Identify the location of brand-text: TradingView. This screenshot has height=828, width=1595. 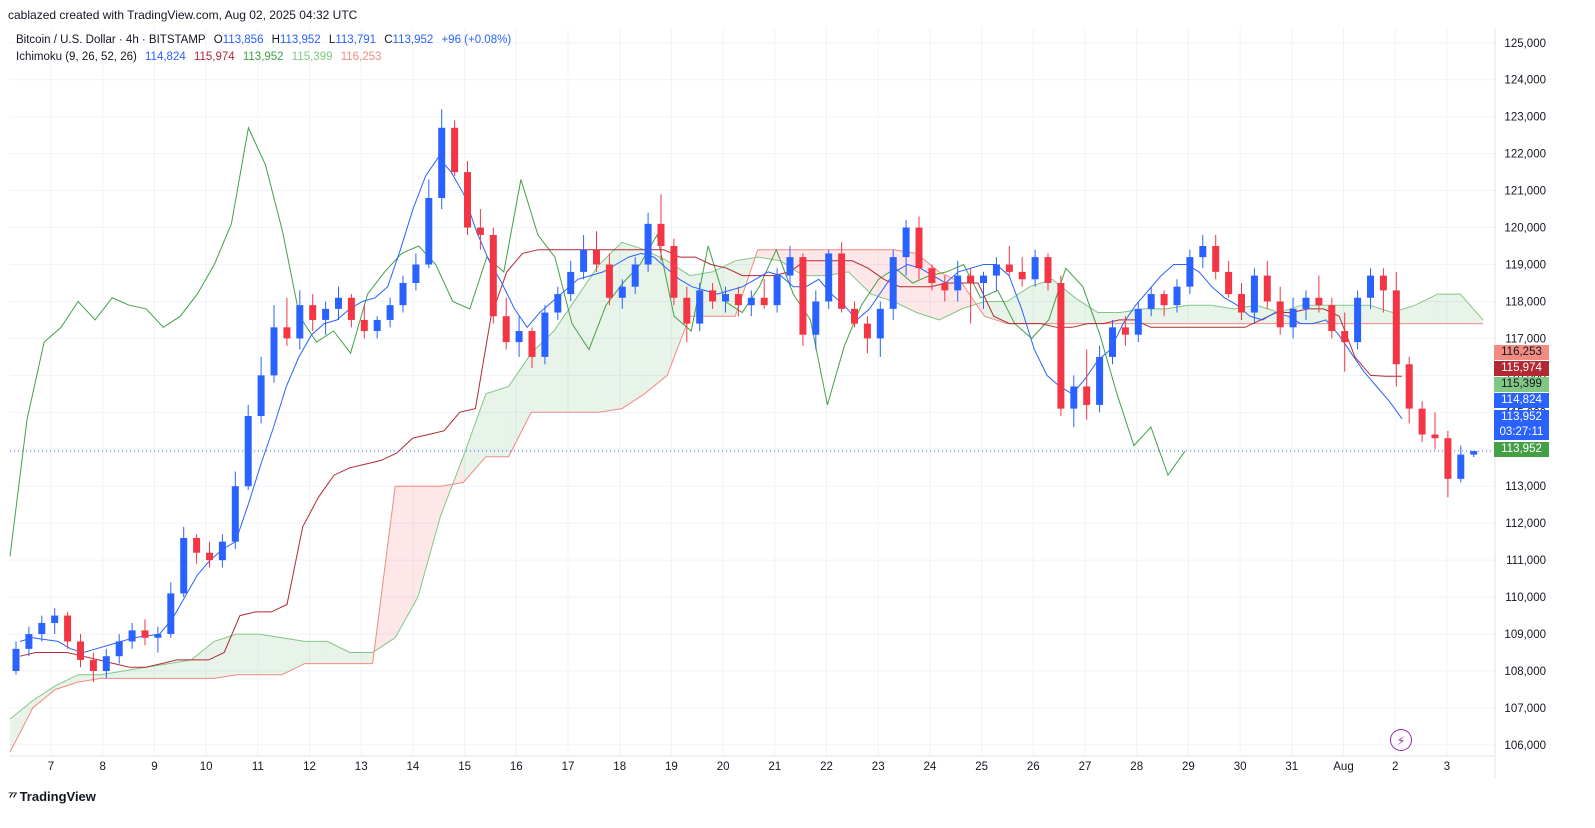
(57, 796).